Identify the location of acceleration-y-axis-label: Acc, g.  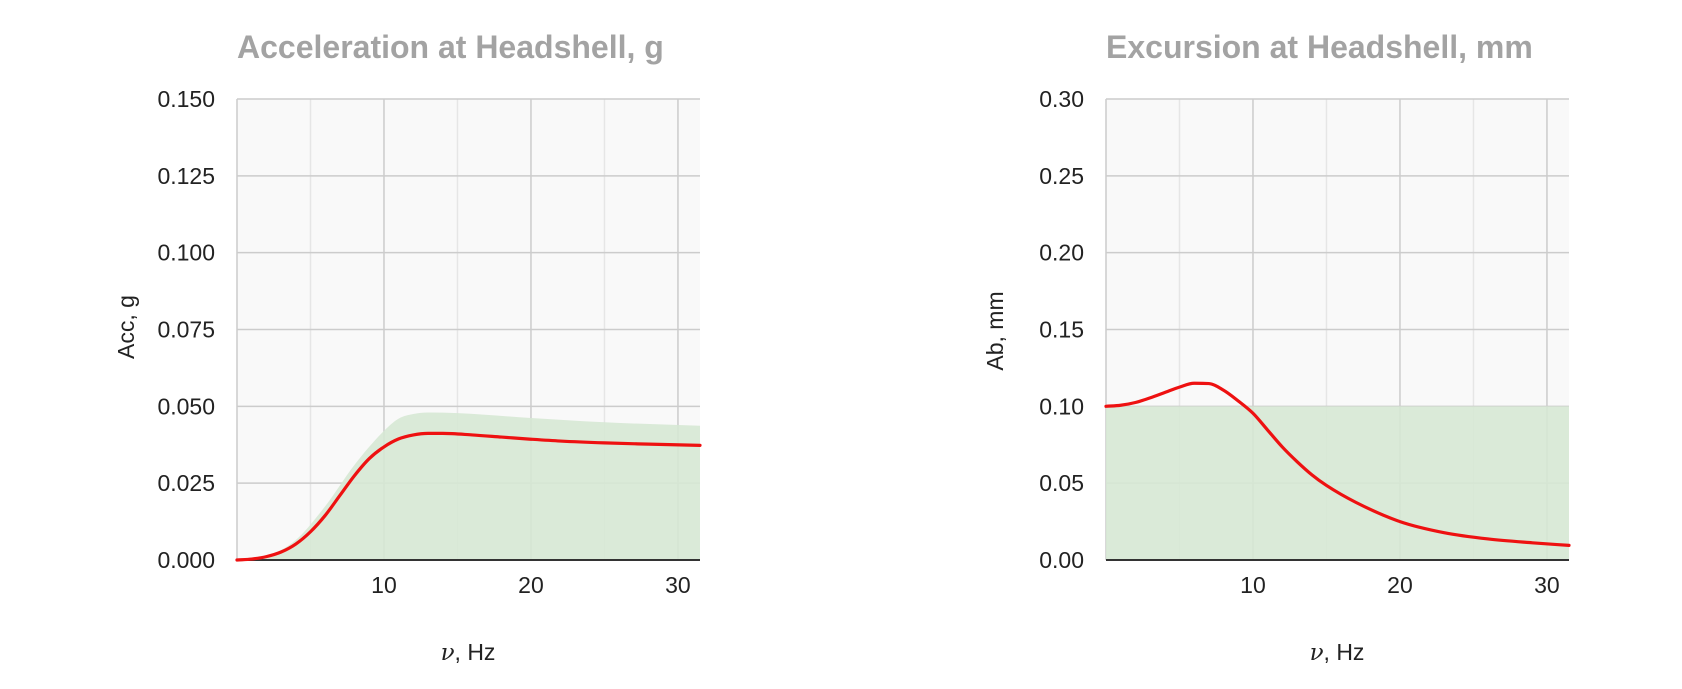
(126, 327).